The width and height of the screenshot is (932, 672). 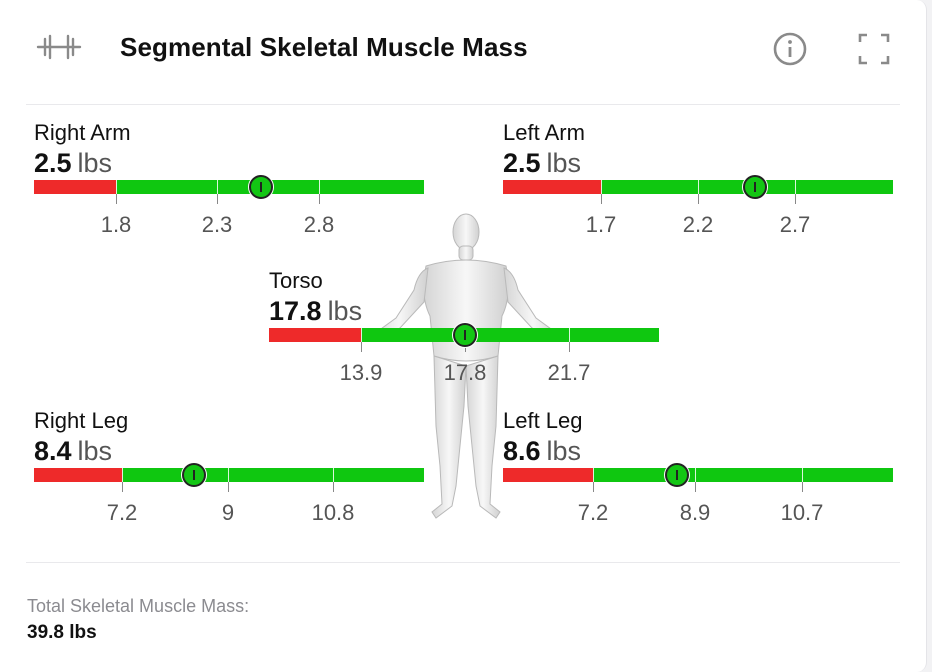 I want to click on tick-label: 2.2, so click(x=698, y=224).